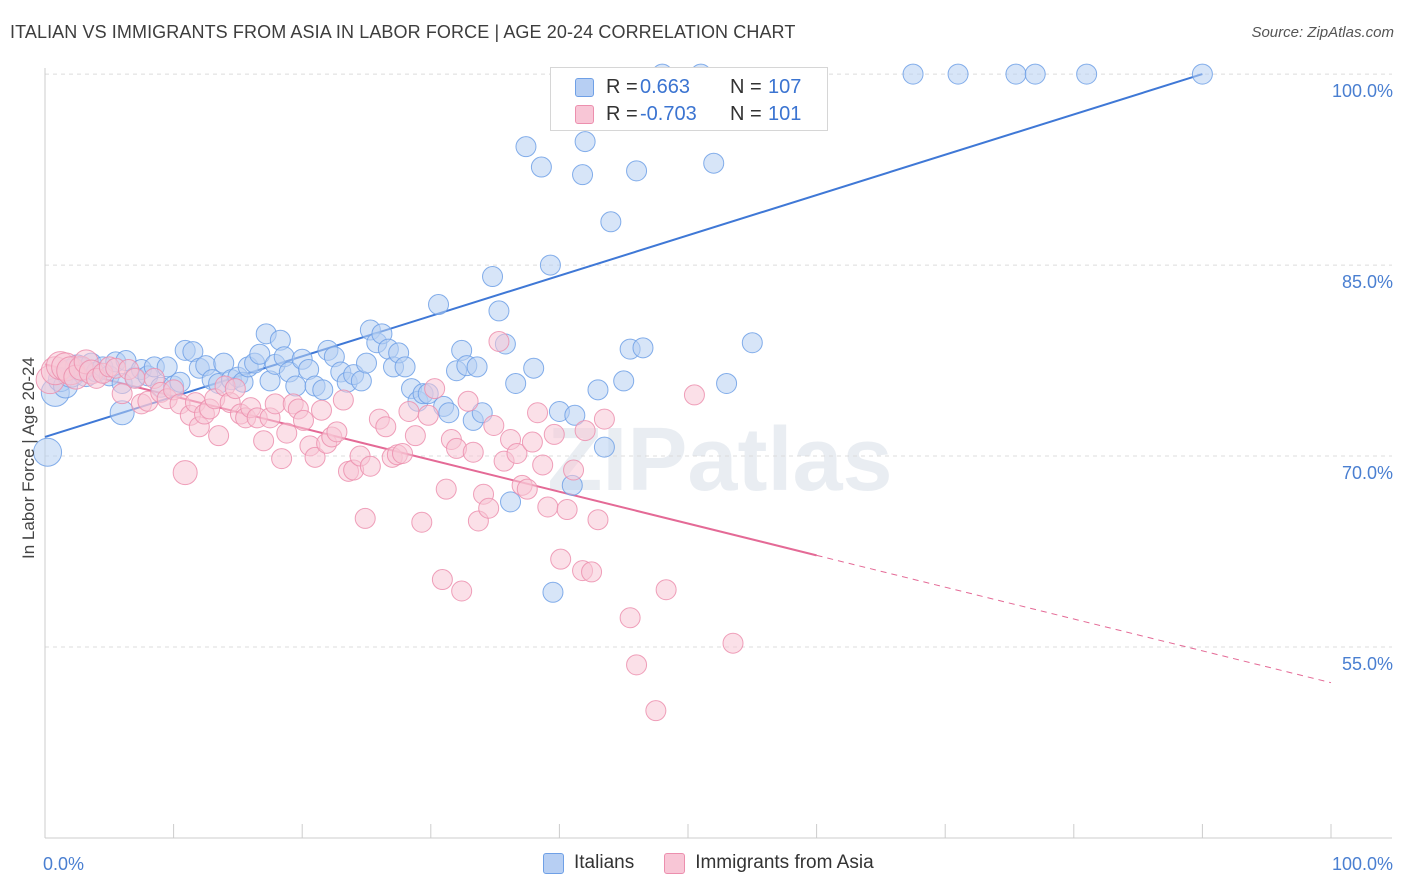  Describe the element at coordinates (1367, 664) in the screenshot. I see `y-tick-label: 55.0%` at that location.